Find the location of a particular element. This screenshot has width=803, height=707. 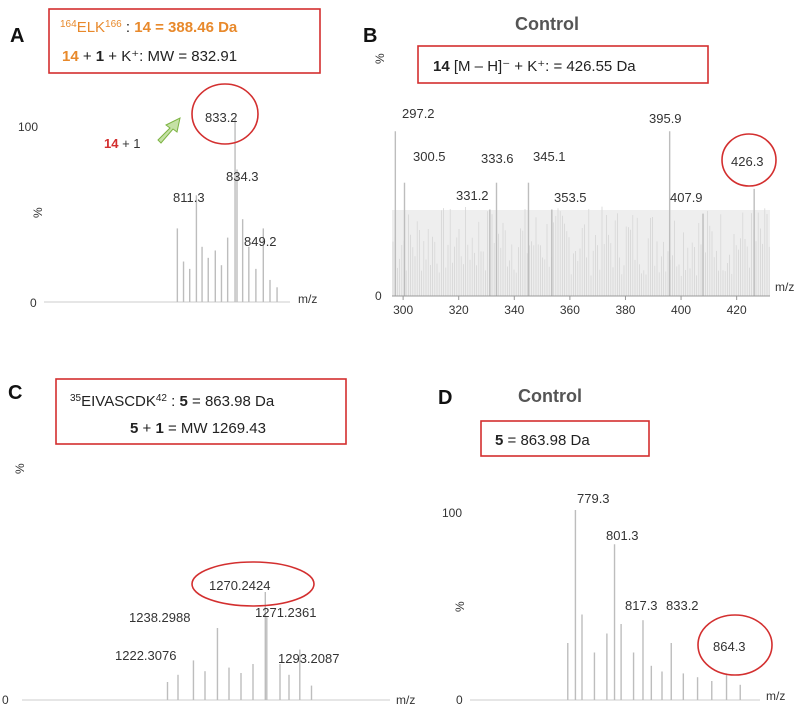

panel-d-ytick-0: 0 is located at coordinates (459, 700).